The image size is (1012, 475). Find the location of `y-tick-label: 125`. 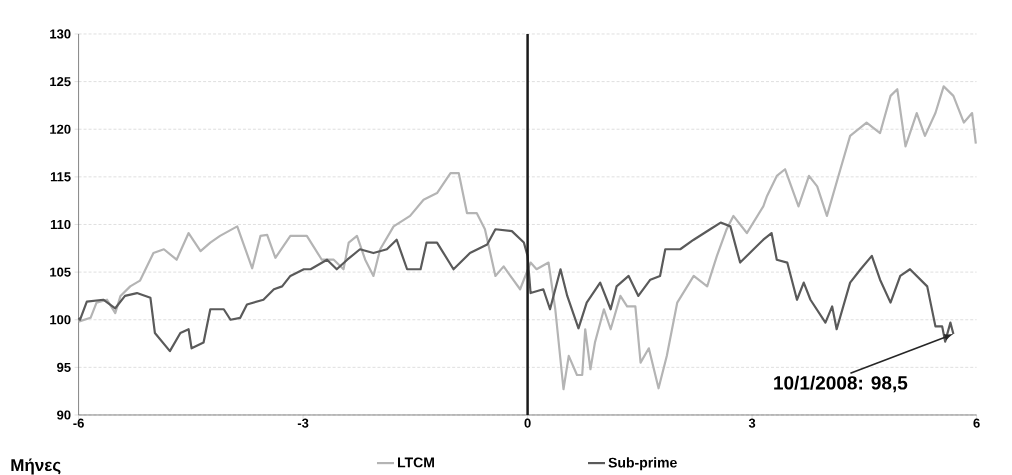

y-tick-label: 125 is located at coordinates (60, 82).